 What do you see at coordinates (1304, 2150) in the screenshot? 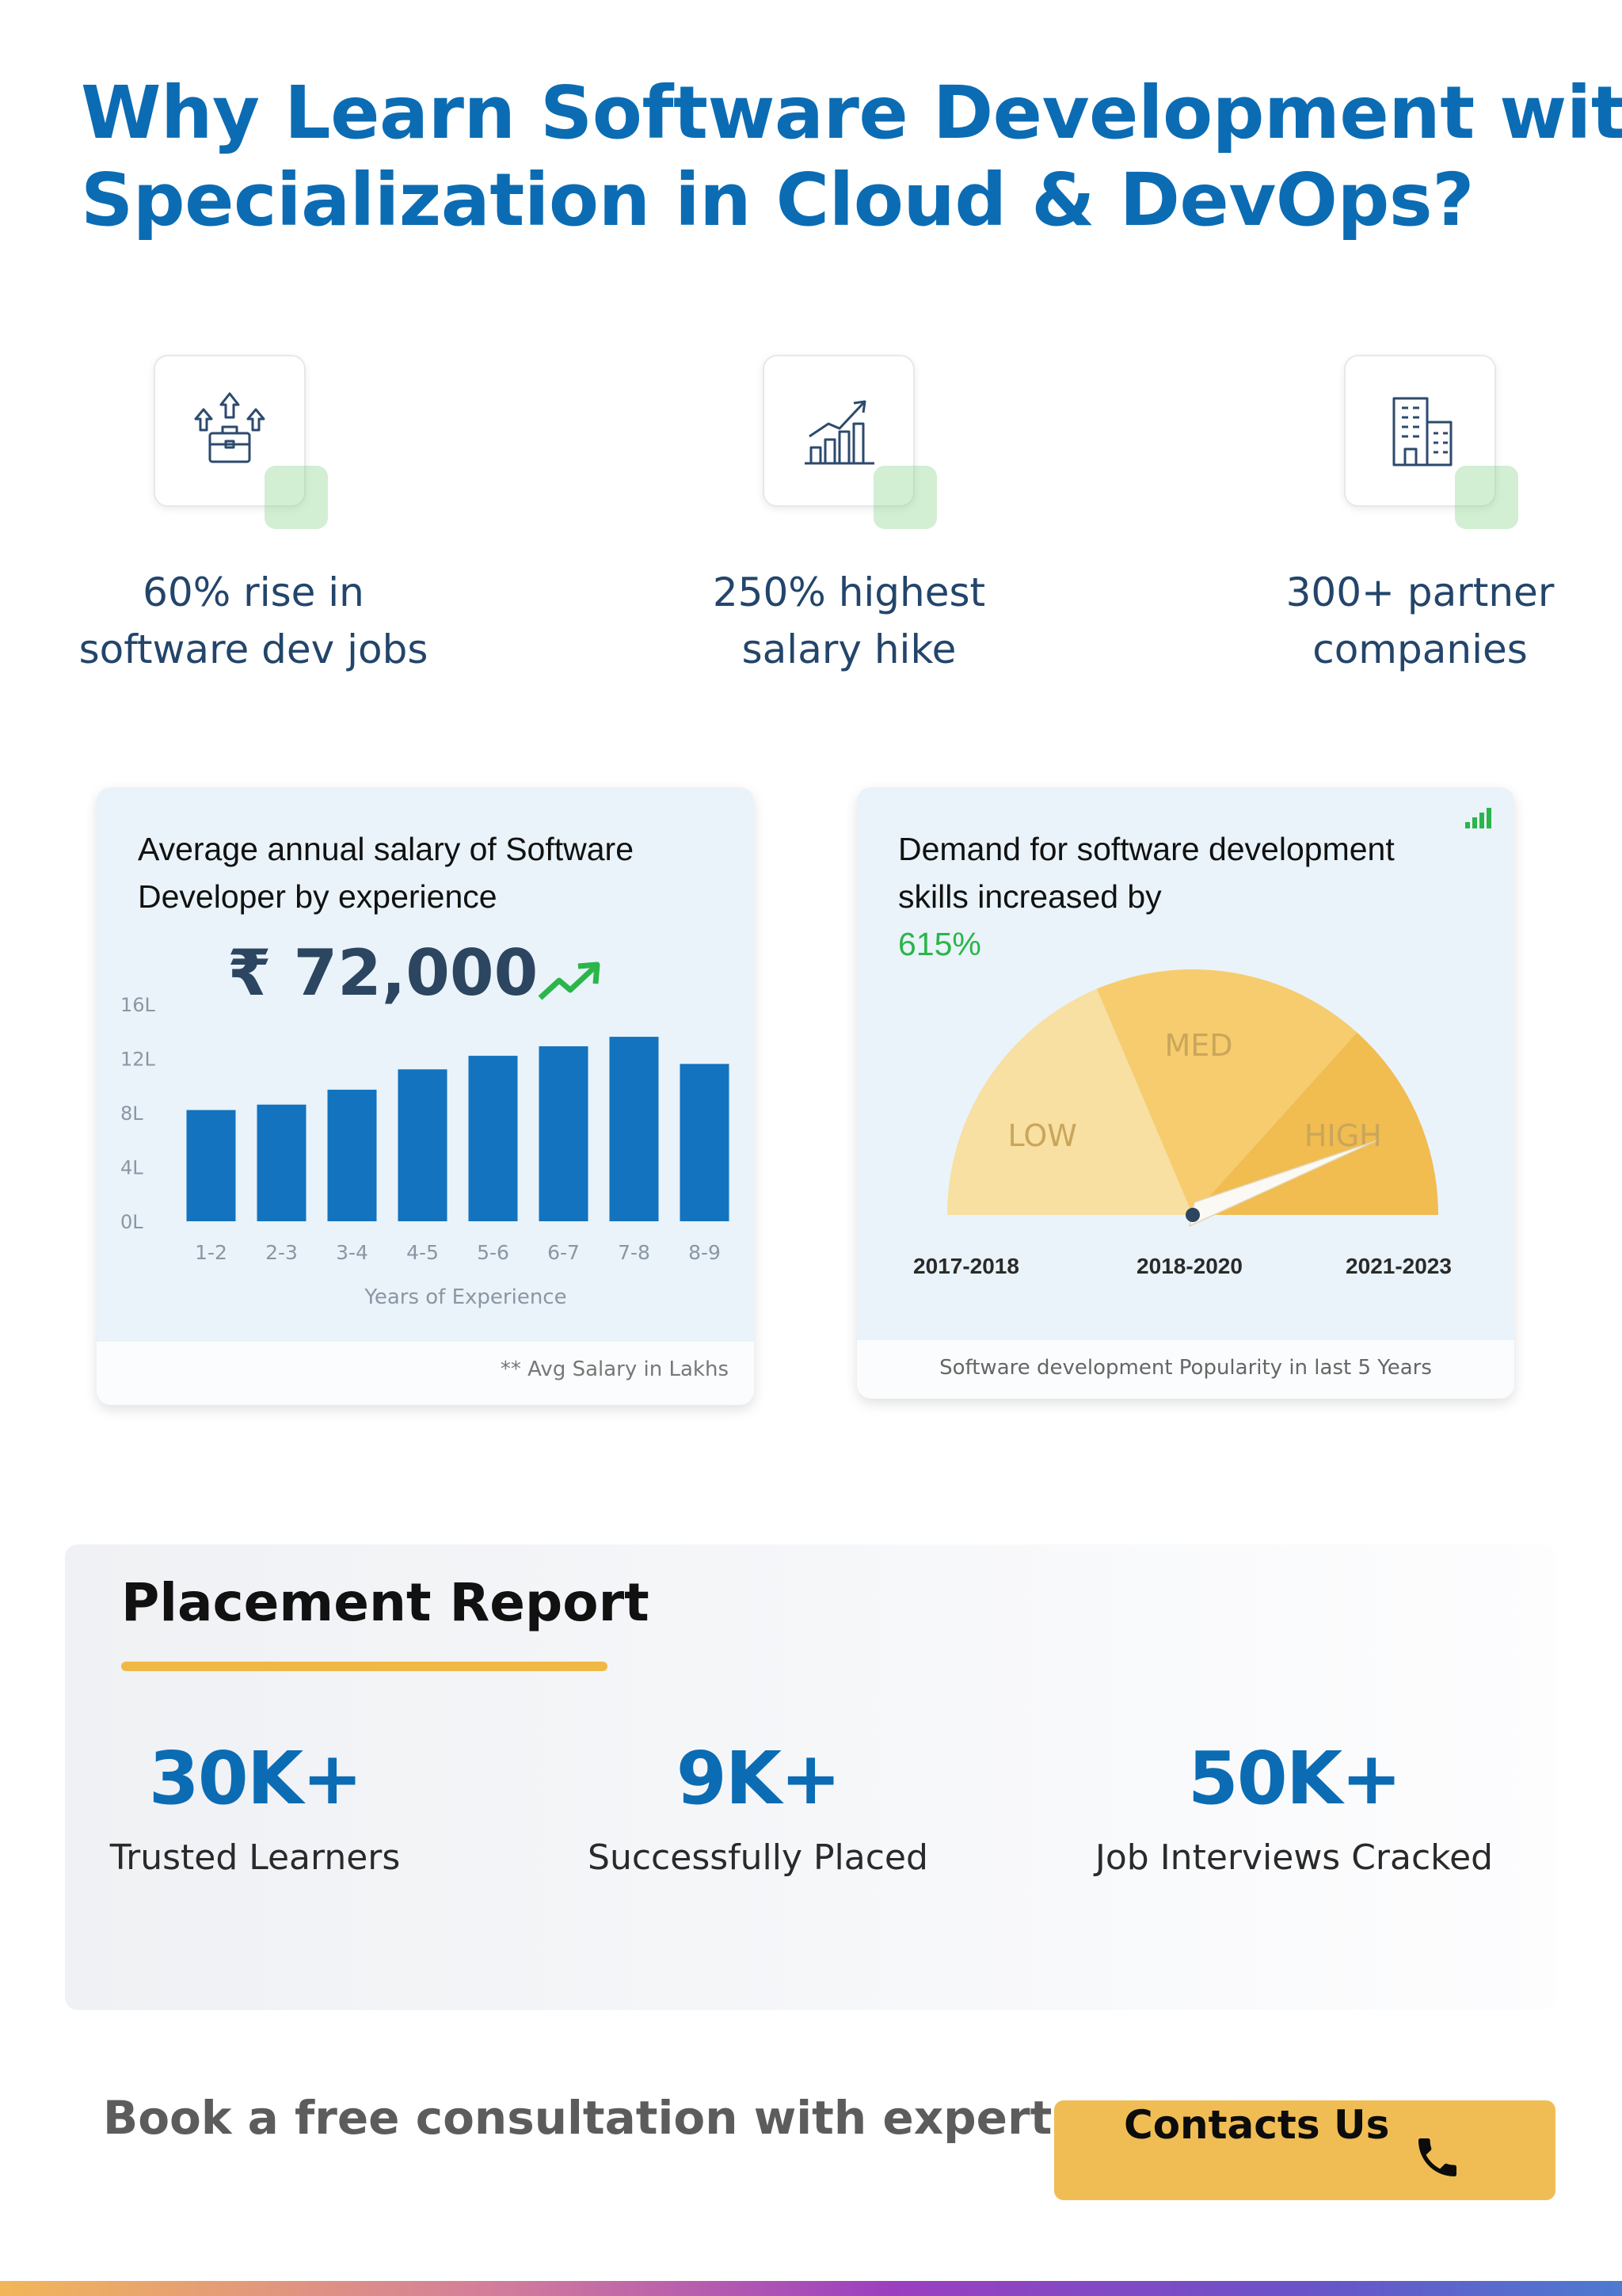
I see `contact-us-button: Contacts Us` at bounding box center [1304, 2150].